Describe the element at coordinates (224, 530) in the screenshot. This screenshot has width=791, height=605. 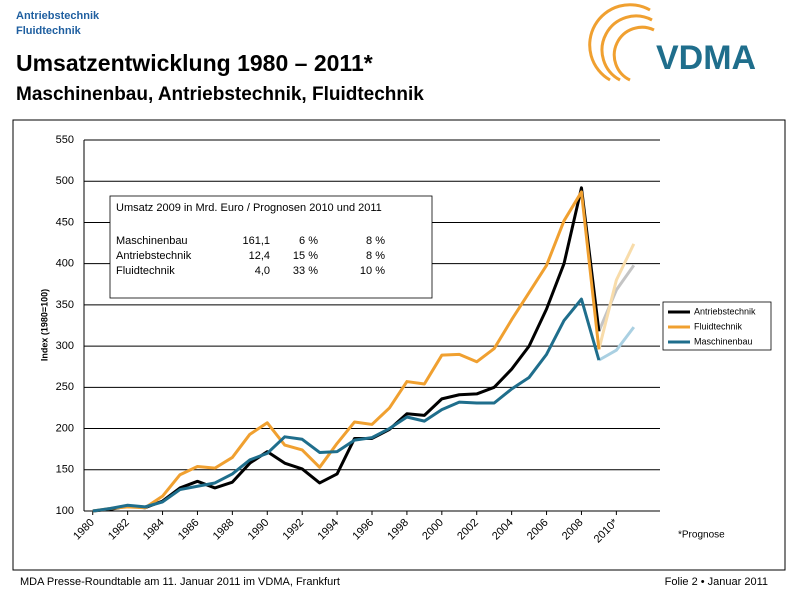
I see `x-tick-label: 1988` at that location.